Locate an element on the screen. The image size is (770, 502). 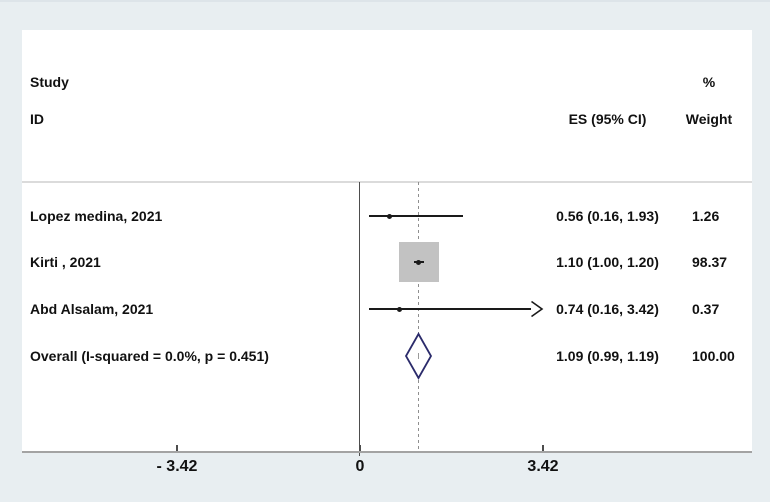
column-header-percent: % is located at coordinates (709, 82).